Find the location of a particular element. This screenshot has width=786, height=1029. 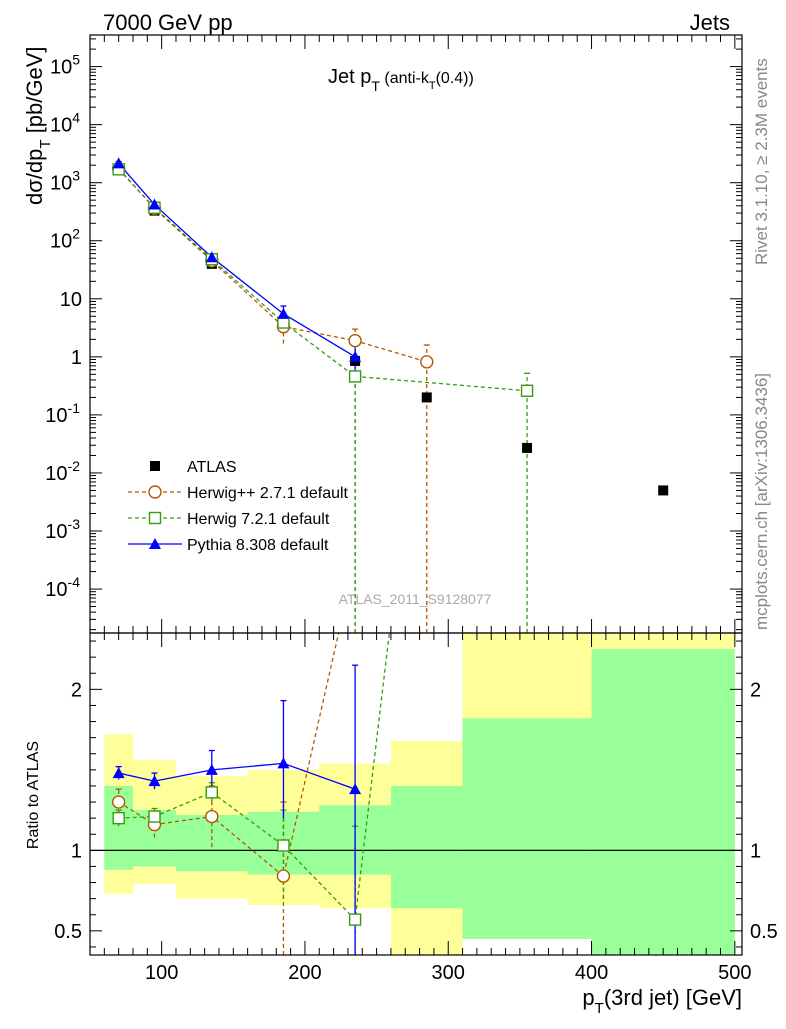

main-y-tick-label: 10⁻¹ is located at coordinates (62, 413).